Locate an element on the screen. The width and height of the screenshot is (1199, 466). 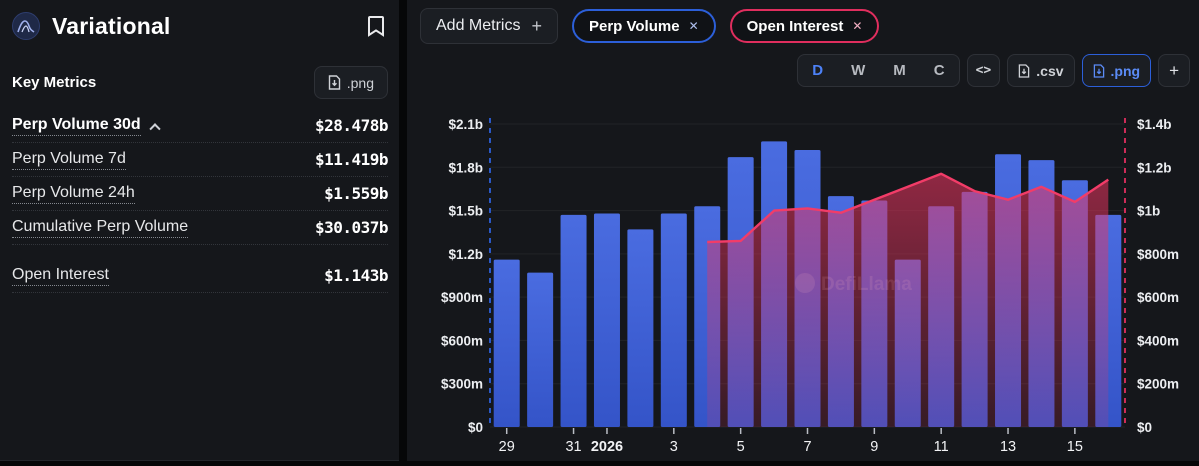
right-axis-label: $600m is located at coordinates (1158, 297).